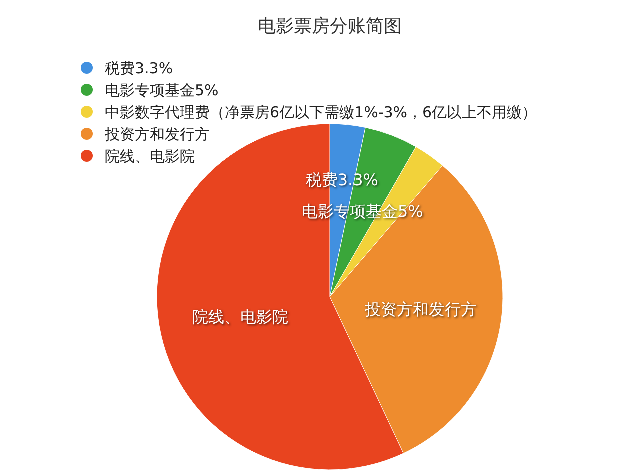 The image size is (642, 474). Describe the element at coordinates (139, 68) in the screenshot. I see `legend-label: 税费3.3%` at that location.